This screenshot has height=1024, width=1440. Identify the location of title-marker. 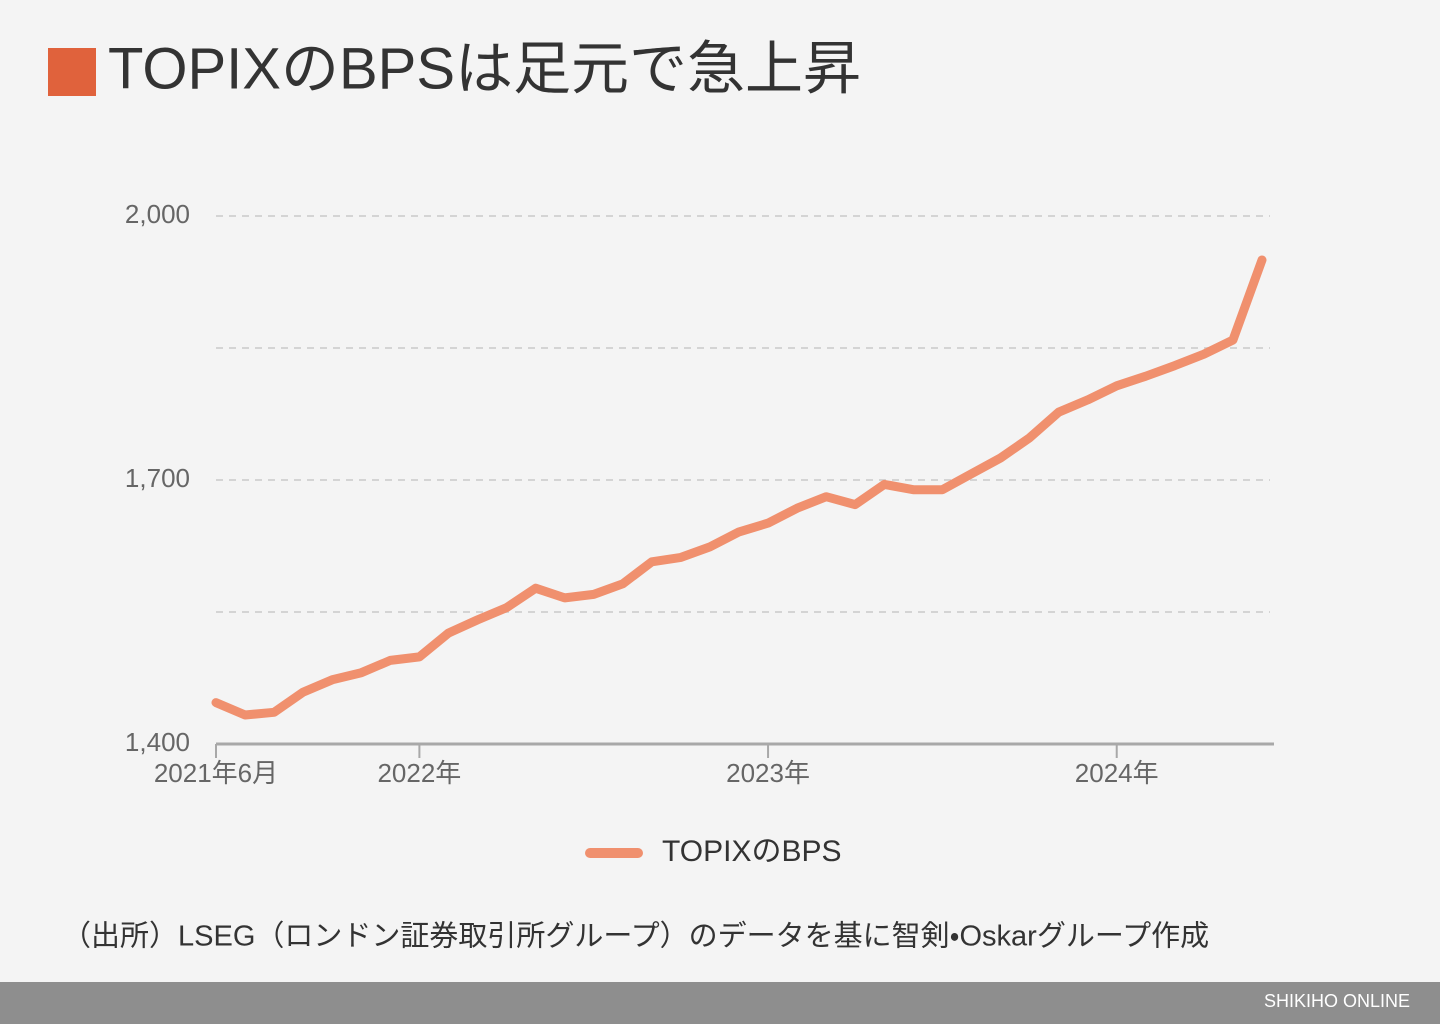
(72, 72).